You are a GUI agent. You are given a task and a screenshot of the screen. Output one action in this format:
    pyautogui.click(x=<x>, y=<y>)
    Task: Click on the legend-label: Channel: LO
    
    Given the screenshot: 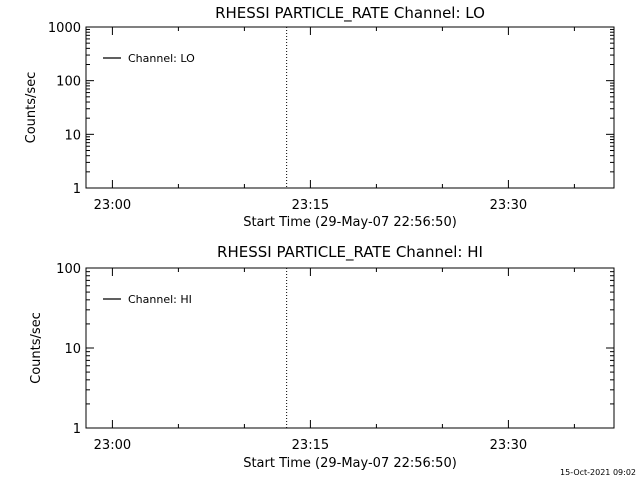 What is the action you would take?
    pyautogui.click(x=161, y=58)
    